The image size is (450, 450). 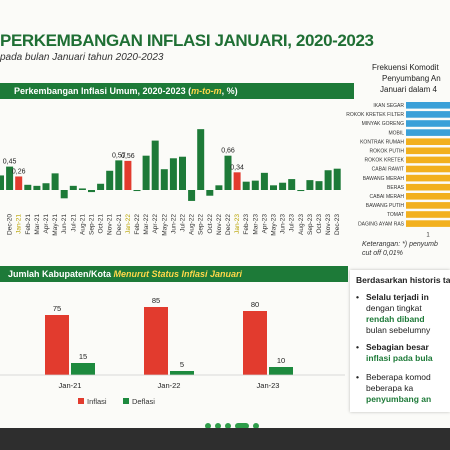 What do you see at coordinates (82, 224) in the screenshot?
I see `inflation-x-tick: Aug-21` at bounding box center [82, 224].